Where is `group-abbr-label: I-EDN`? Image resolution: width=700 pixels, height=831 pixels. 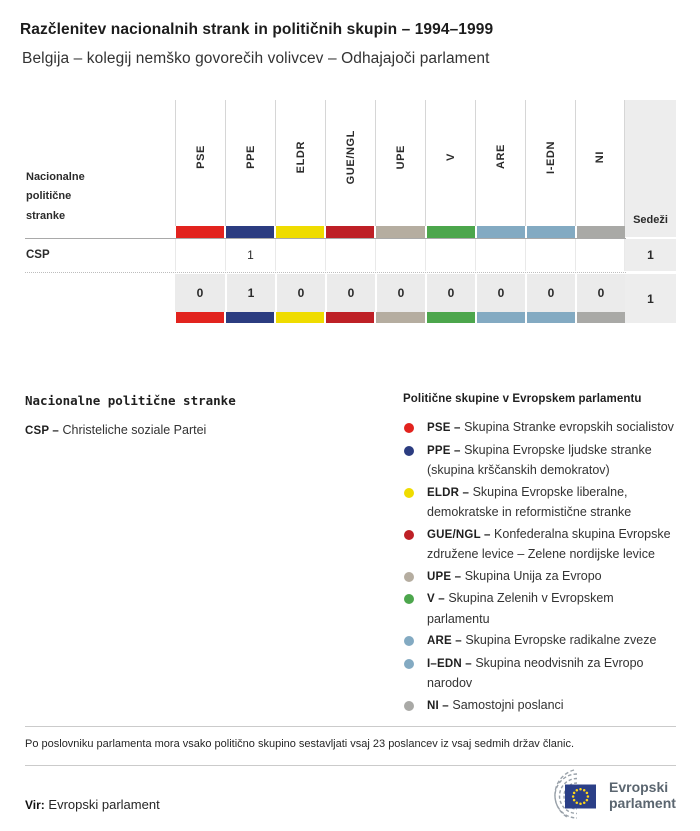
group-abbr-label: I-EDN is located at coordinates (550, 157).